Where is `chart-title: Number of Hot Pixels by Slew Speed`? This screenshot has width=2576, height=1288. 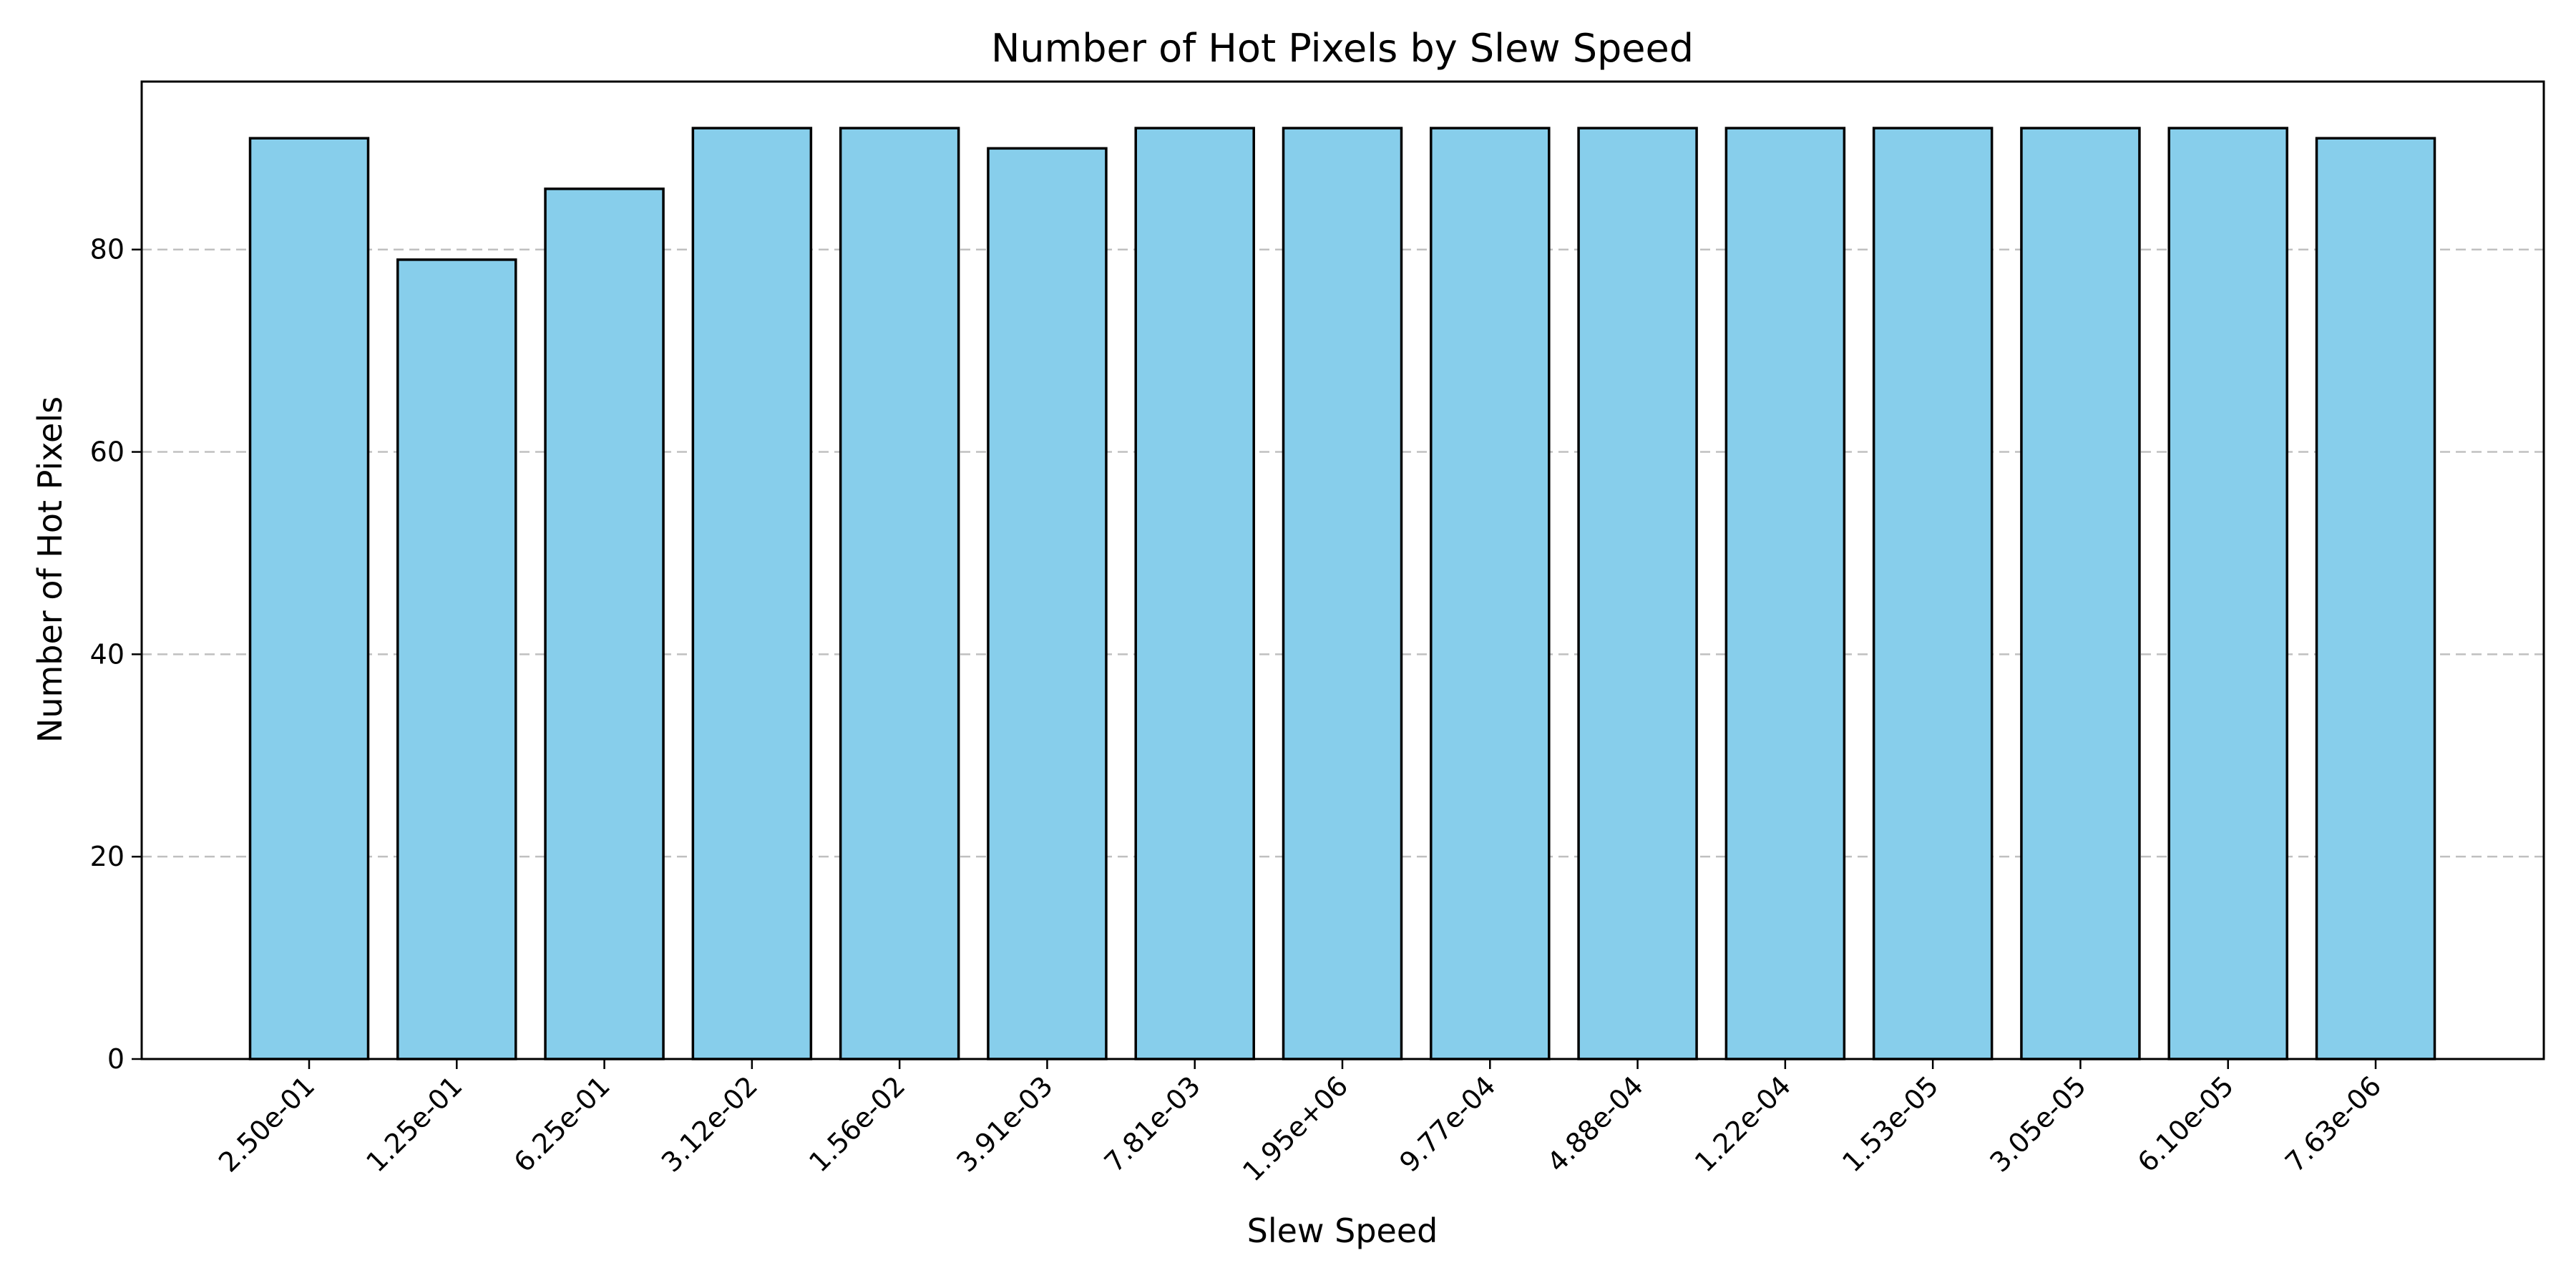 chart-title: Number of Hot Pixels by Slew Speed is located at coordinates (1342, 48).